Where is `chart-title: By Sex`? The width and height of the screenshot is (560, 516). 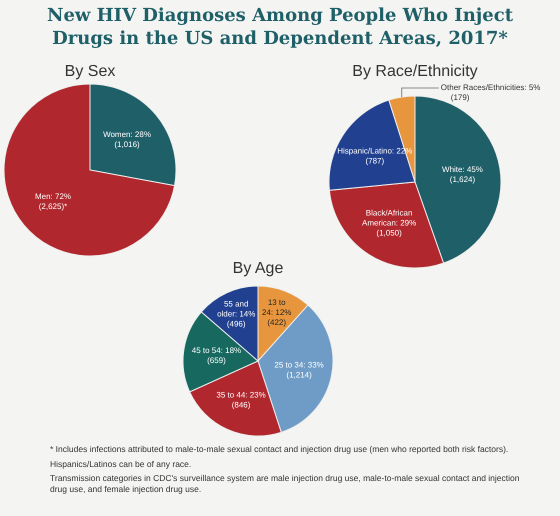
chart-title: By Sex is located at coordinates (90, 71).